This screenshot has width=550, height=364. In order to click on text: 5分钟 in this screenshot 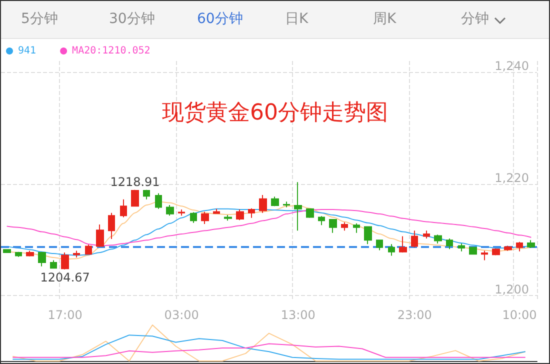, I will do `click(39, 19)`.